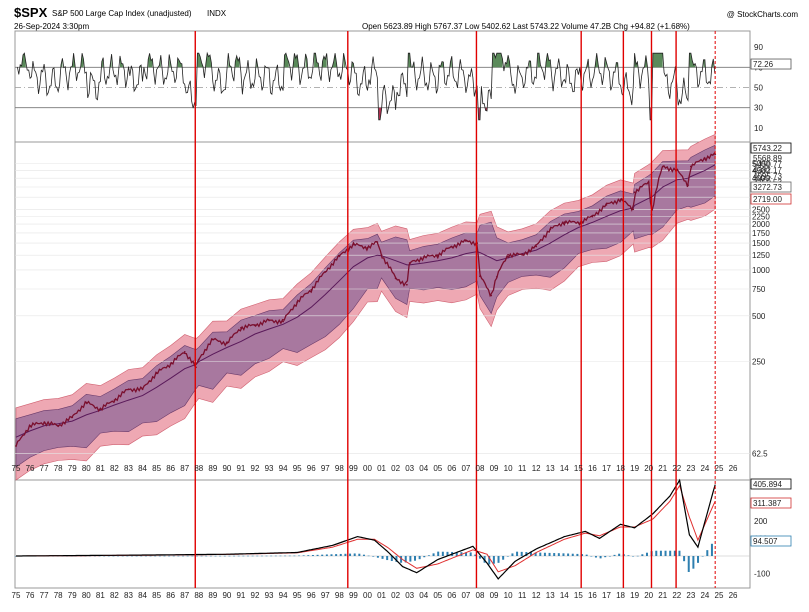 This screenshot has height=612, width=809. I want to click on price-y-tick-label: 5000, so click(761, 163).